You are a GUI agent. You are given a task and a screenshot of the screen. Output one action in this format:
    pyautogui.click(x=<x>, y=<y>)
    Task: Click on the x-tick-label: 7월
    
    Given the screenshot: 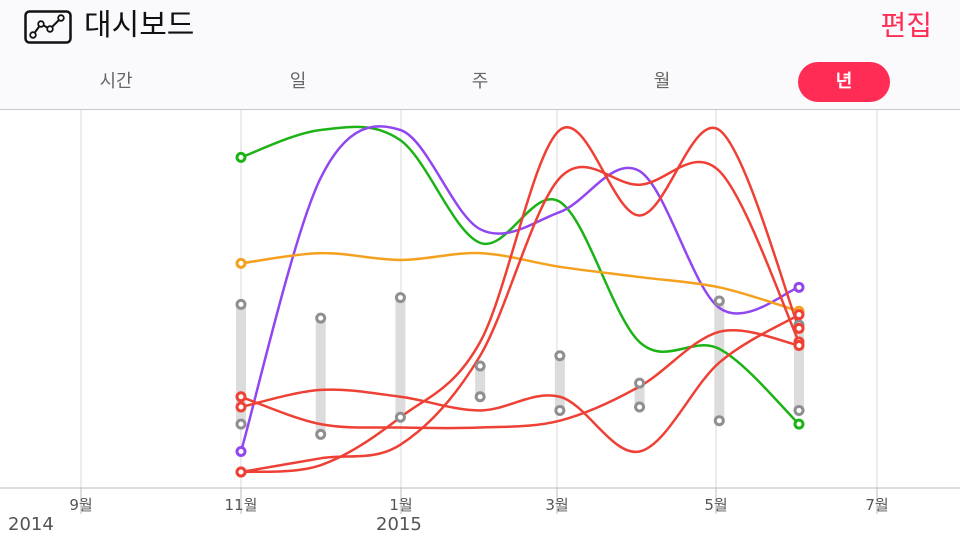 What is the action you would take?
    pyautogui.click(x=876, y=505)
    